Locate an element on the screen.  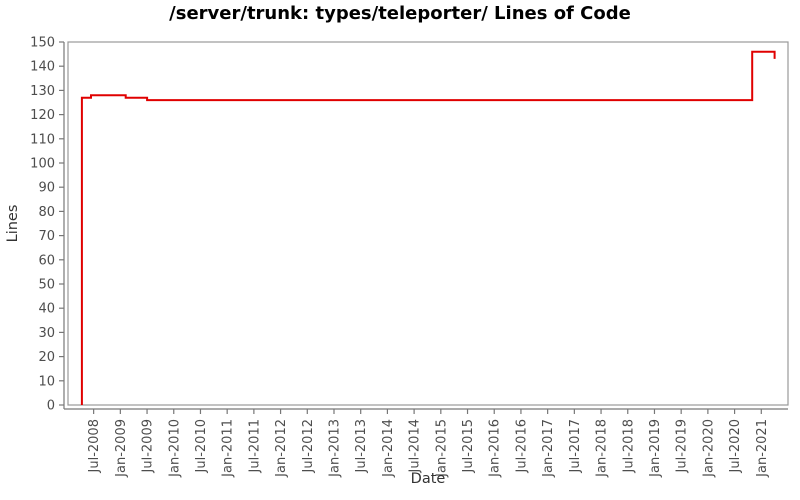
y-tick-label: 120 is located at coordinates (42, 115).